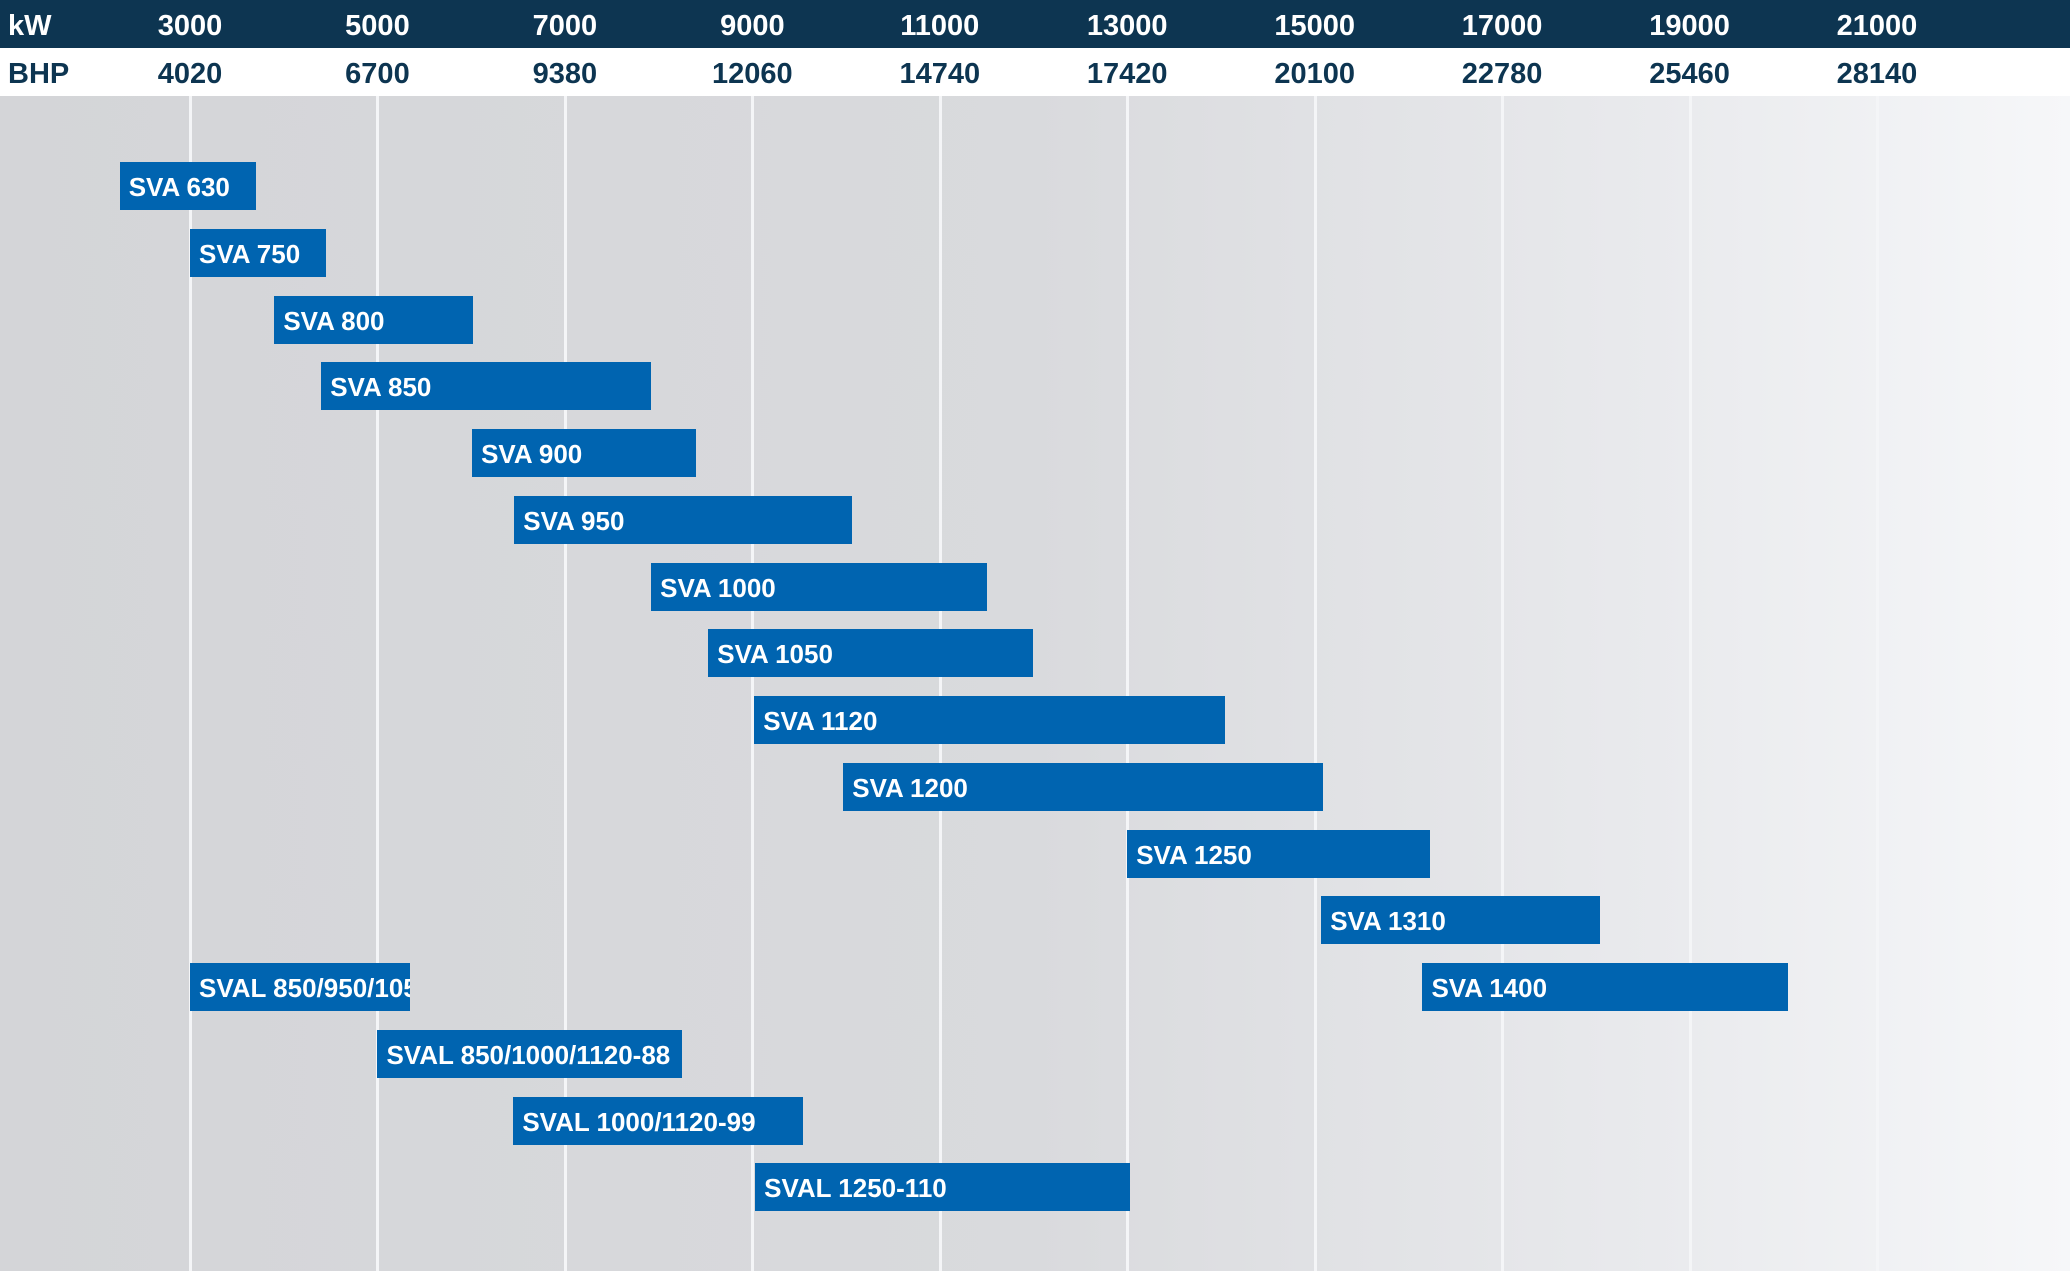  I want to click on range-bar: SVAL 850/950/1050-66, so click(300, 987).